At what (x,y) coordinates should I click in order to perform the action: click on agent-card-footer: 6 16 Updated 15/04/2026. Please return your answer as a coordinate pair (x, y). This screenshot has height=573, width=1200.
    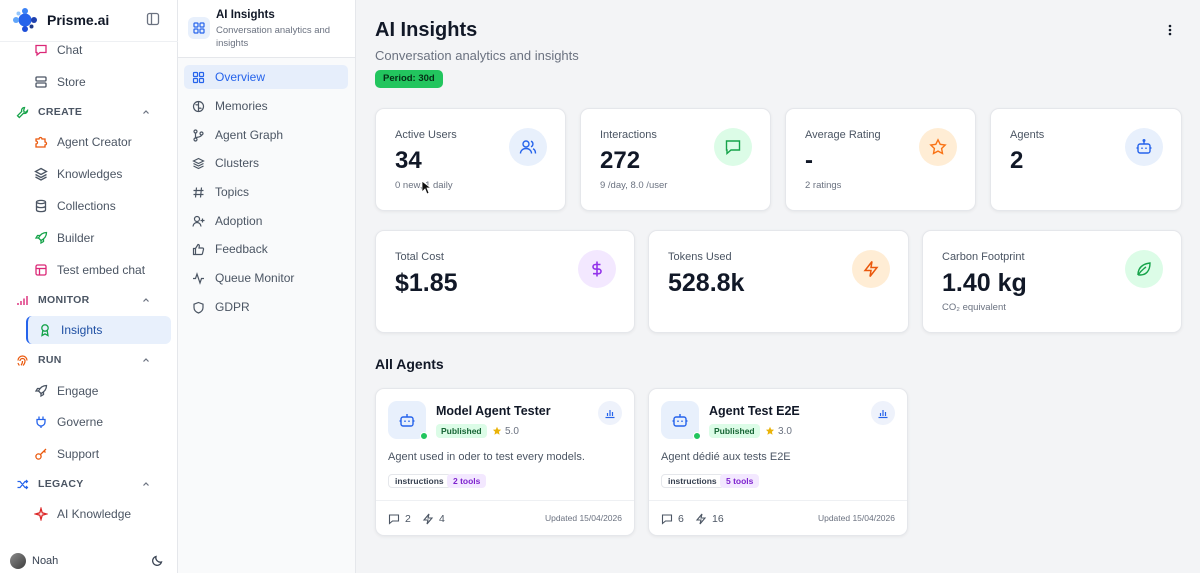
    Looking at the image, I should click on (778, 518).